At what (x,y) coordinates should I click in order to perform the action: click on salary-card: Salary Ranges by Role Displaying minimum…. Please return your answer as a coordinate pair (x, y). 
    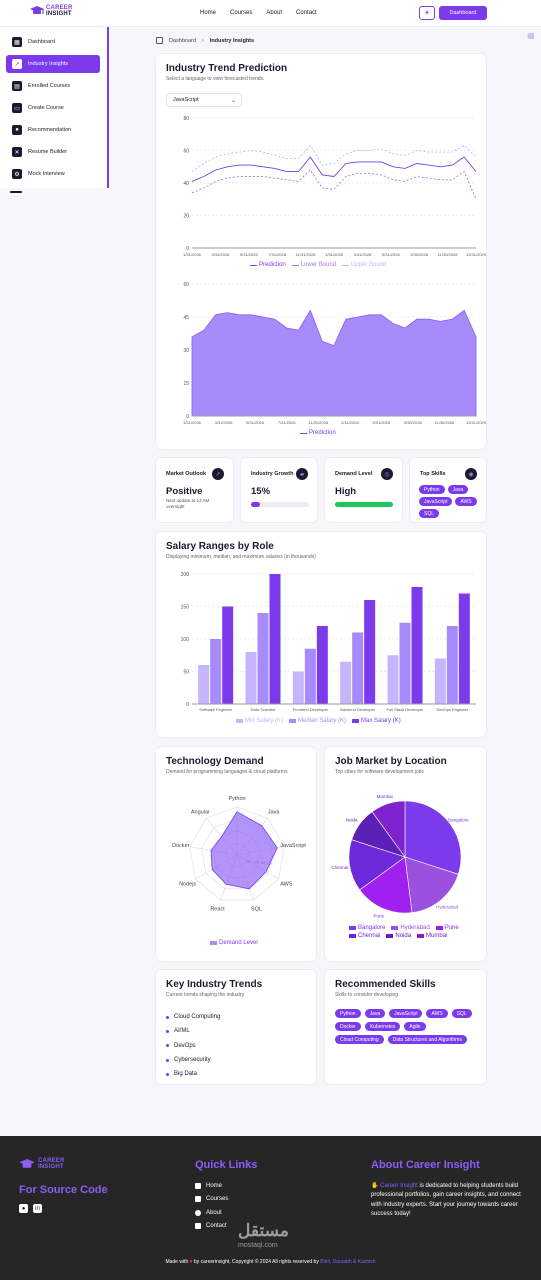
    Looking at the image, I should click on (321, 634).